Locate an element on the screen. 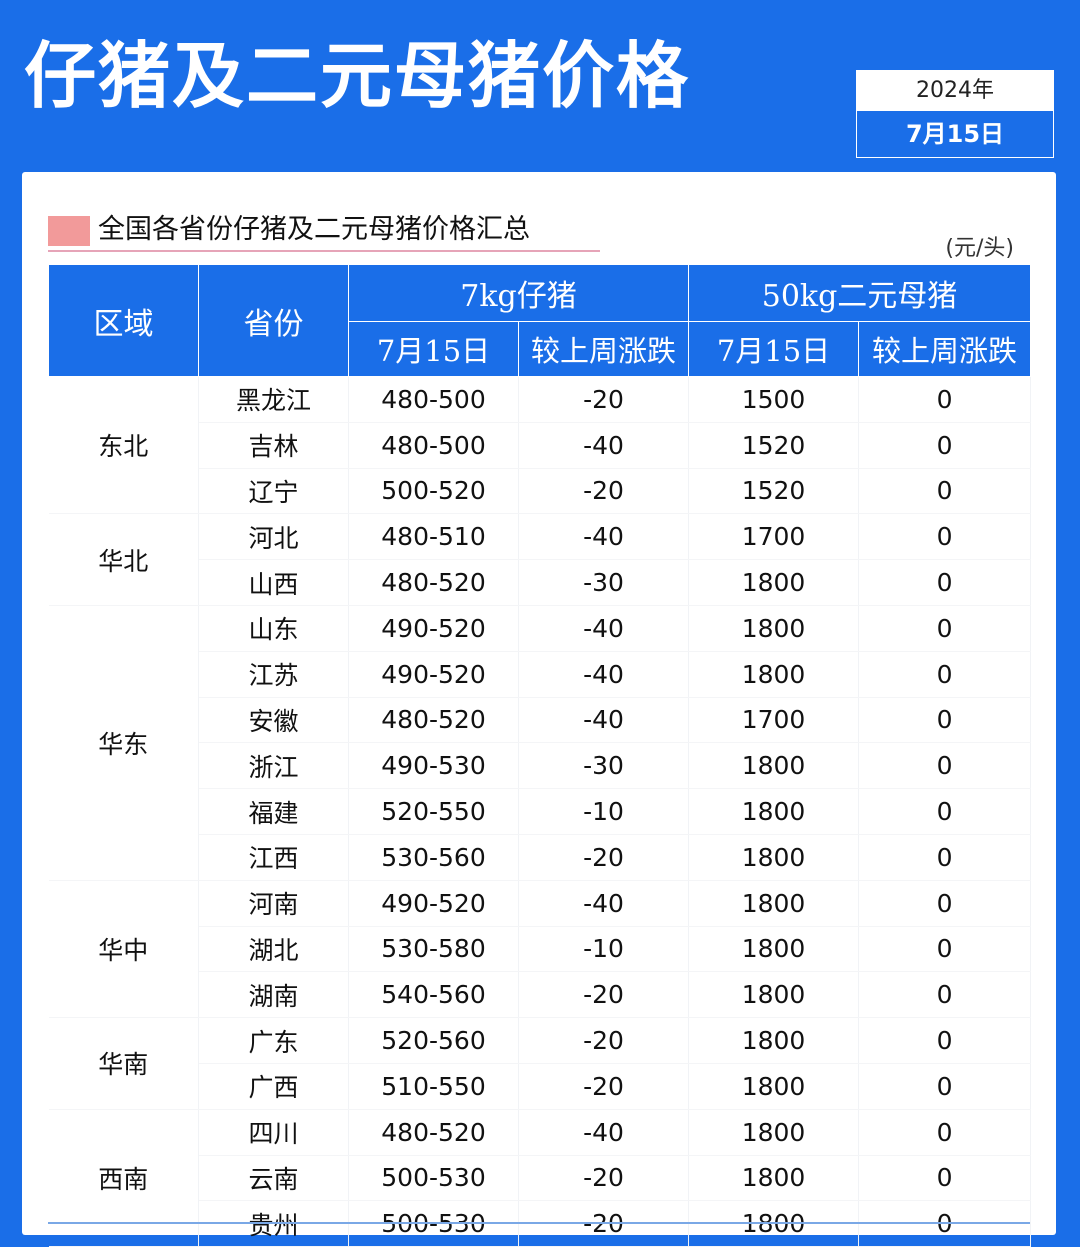  region-cell: 东北 is located at coordinates (123, 445).